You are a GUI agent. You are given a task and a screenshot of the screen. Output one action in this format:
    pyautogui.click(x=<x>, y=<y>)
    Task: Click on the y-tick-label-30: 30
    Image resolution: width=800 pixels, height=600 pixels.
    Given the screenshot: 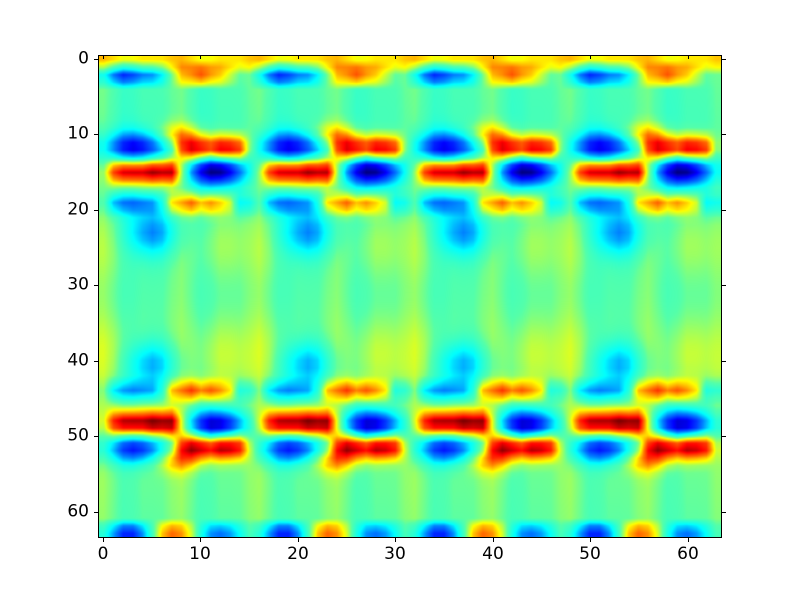 What is the action you would take?
    pyautogui.click(x=78, y=284)
    